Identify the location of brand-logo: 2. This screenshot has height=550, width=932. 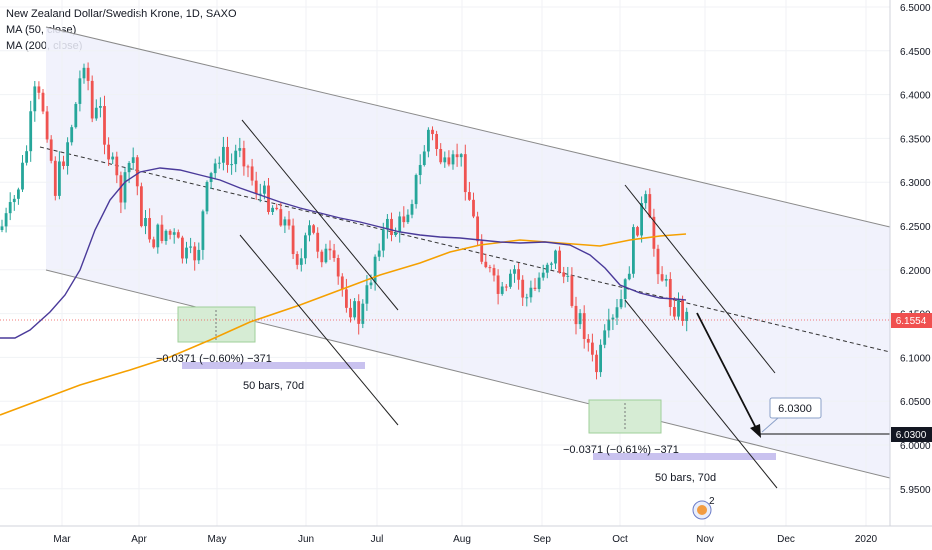
(703, 508).